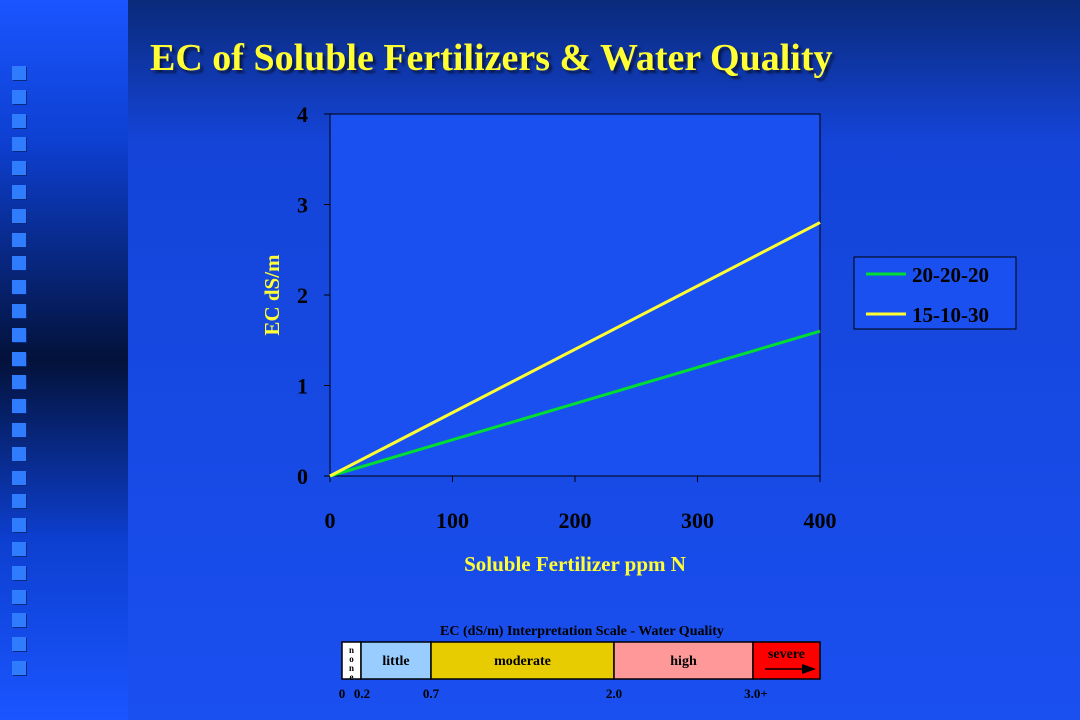 The width and height of the screenshot is (1080, 720). Describe the element at coordinates (302, 205) in the screenshot. I see `y-tick-label: 3` at that location.